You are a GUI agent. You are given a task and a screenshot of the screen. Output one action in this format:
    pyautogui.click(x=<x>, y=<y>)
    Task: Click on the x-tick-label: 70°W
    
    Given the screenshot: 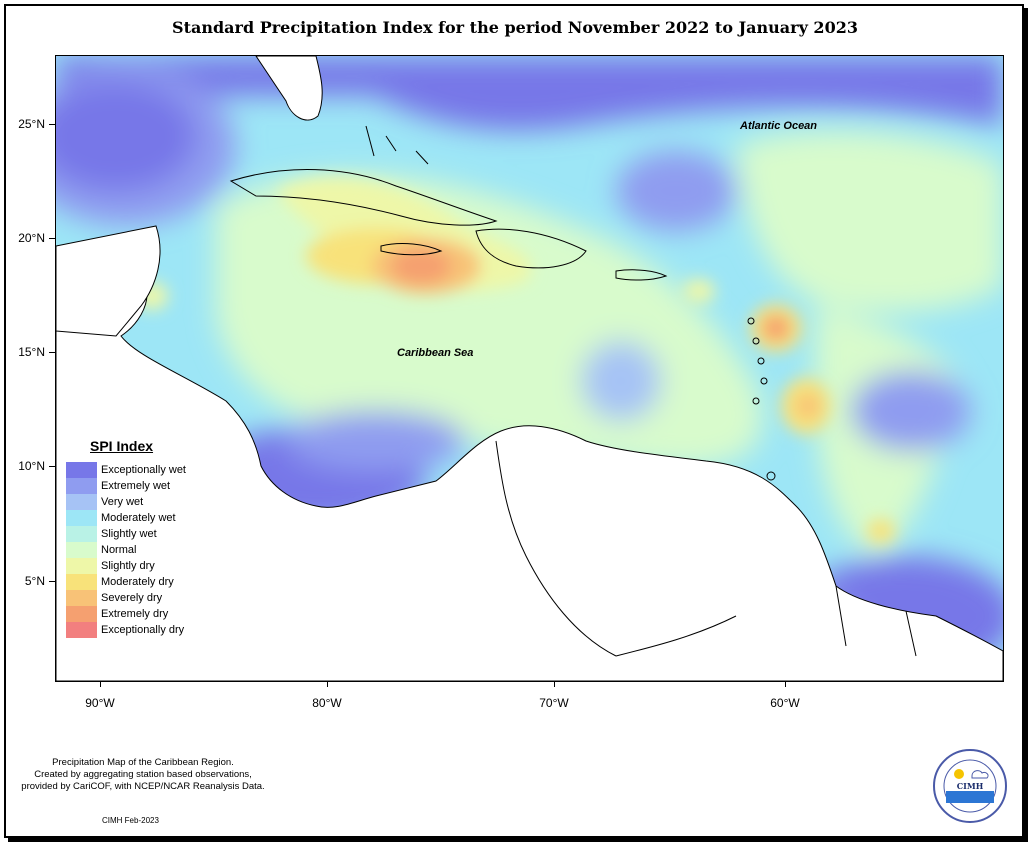 What is the action you would take?
    pyautogui.click(x=554, y=703)
    